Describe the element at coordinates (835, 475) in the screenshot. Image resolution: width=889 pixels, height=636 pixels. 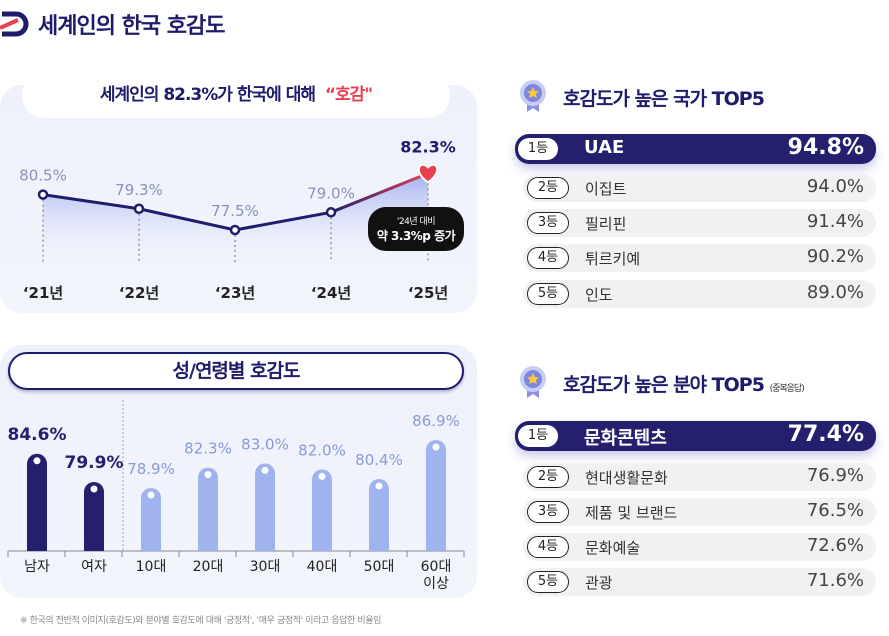
I see `rank-value: 76.9%` at that location.